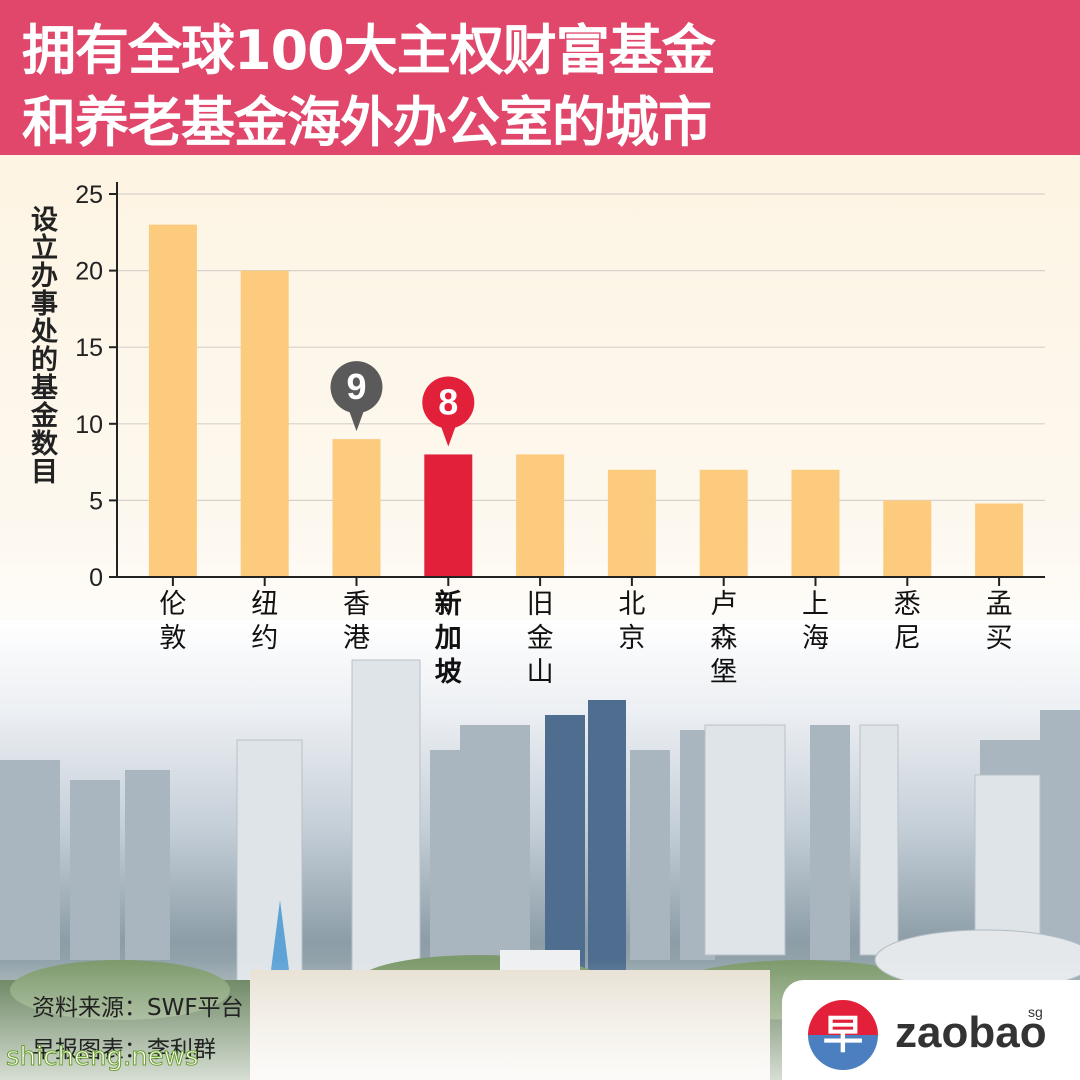 The width and height of the screenshot is (1080, 1080). Describe the element at coordinates (723, 638) in the screenshot. I see `x-tick-label: 卢森堡` at that location.